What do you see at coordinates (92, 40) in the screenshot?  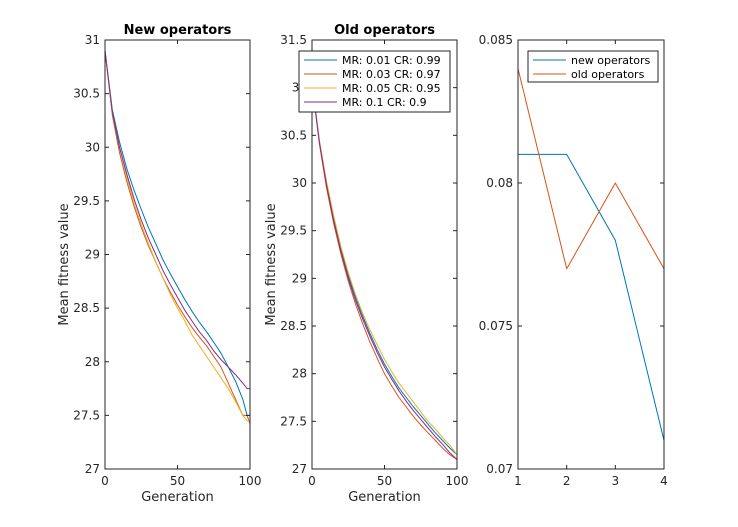 I see `y-tick-label: 31` at bounding box center [92, 40].